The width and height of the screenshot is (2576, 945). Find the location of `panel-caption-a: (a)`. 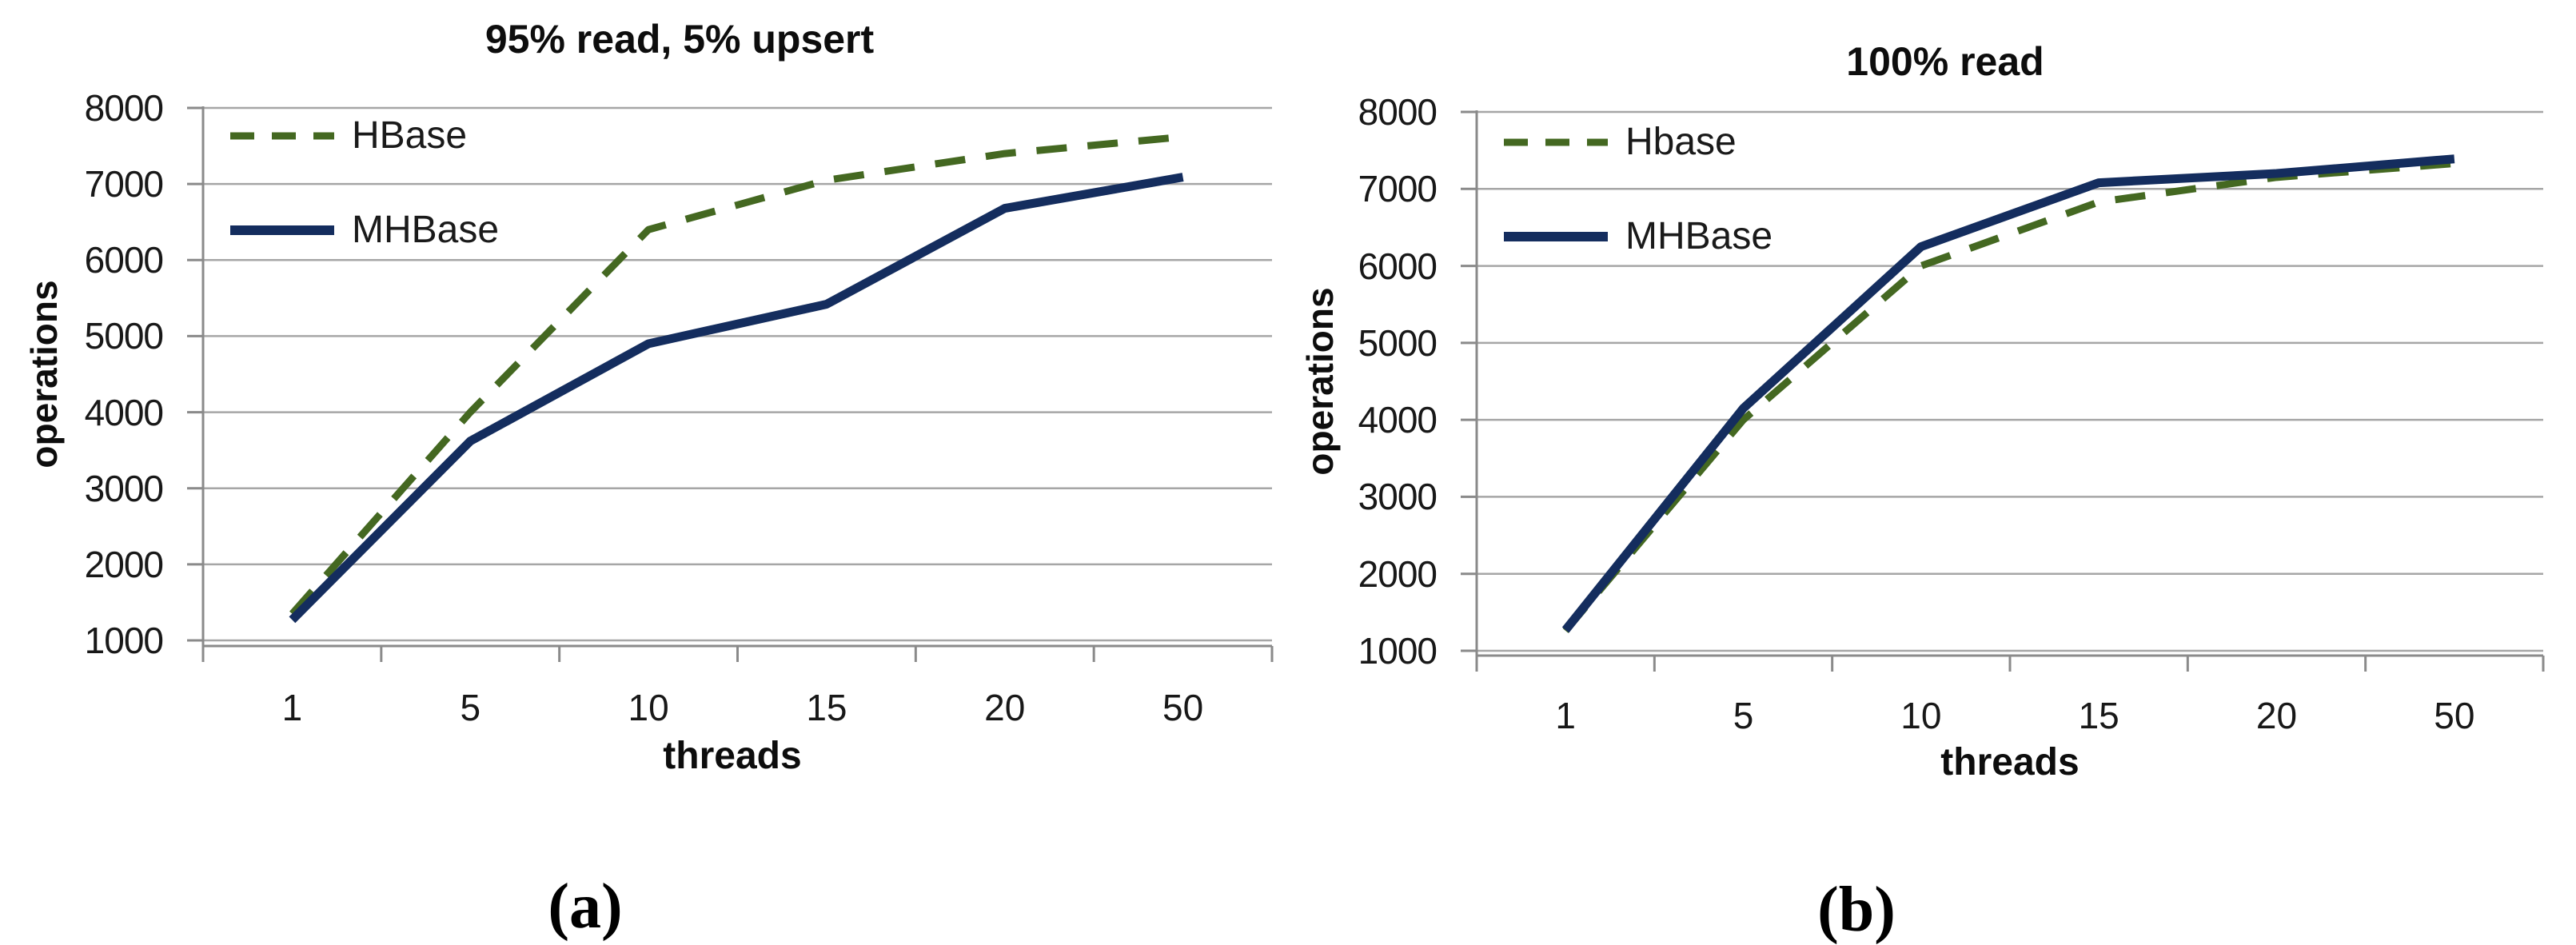

panel-caption-a: (a) is located at coordinates (585, 906).